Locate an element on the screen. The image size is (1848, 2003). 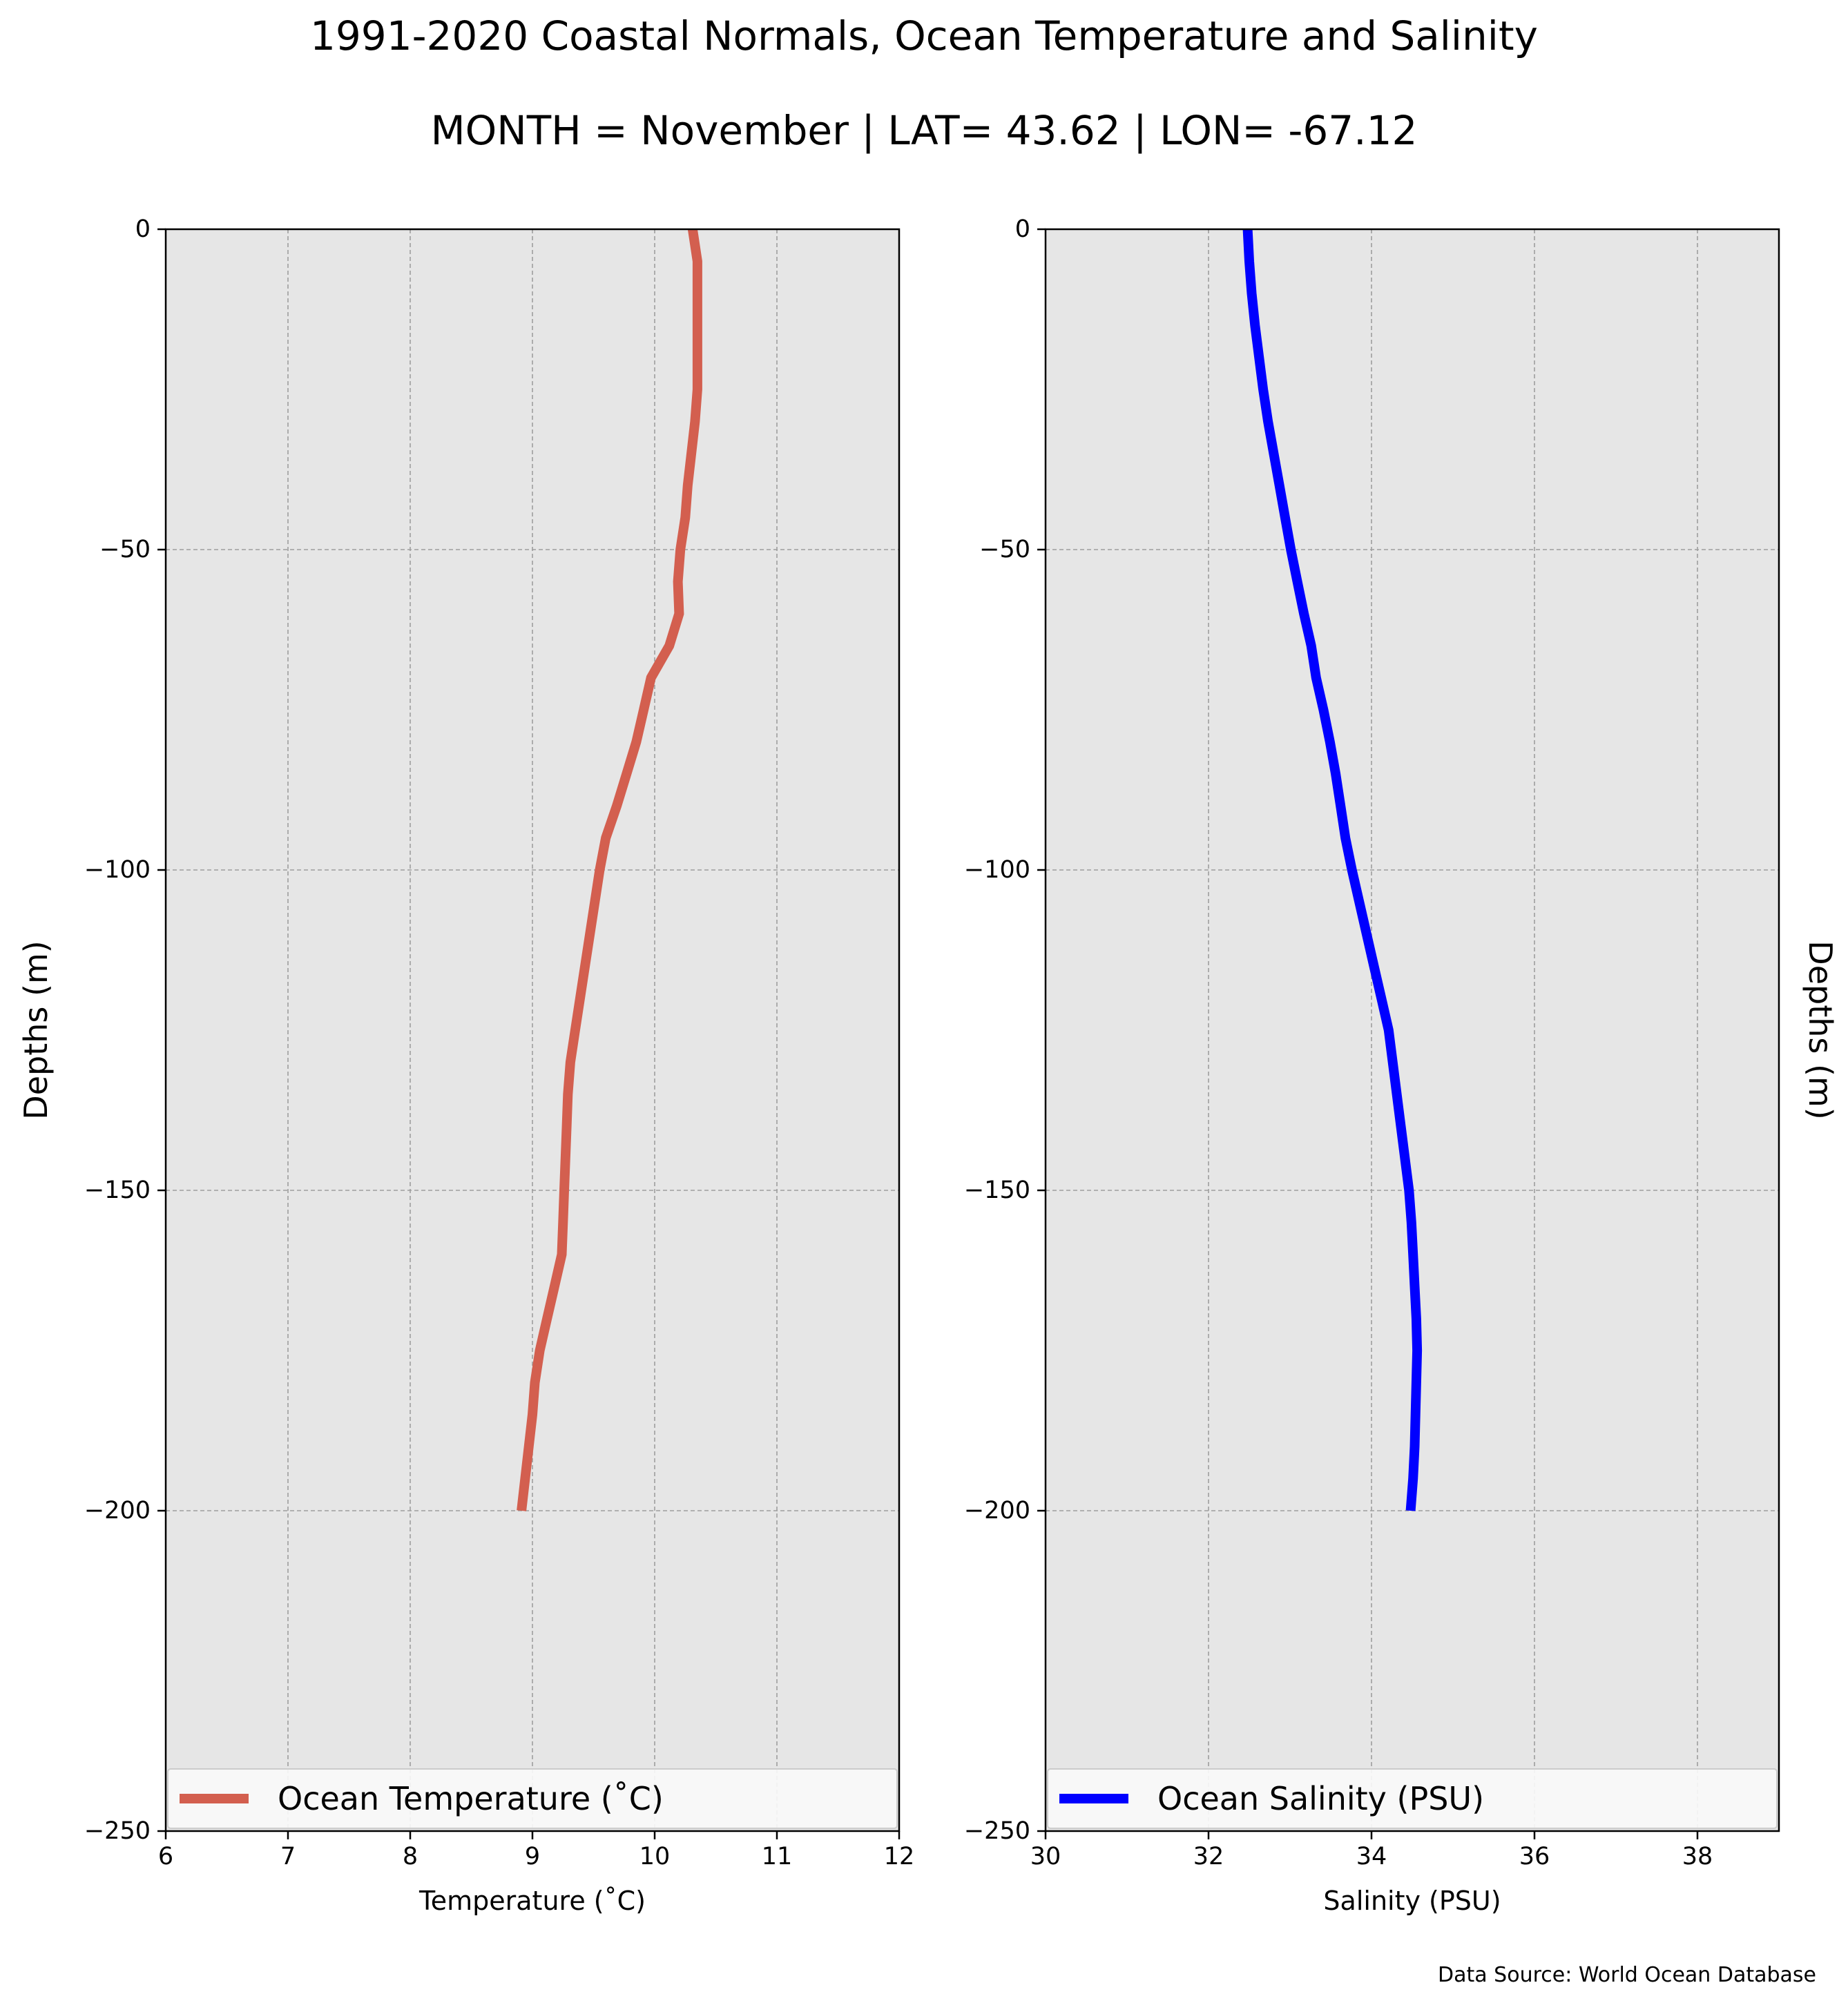
legend-label: Ocean Temperature (˚C) is located at coordinates (471, 1798).